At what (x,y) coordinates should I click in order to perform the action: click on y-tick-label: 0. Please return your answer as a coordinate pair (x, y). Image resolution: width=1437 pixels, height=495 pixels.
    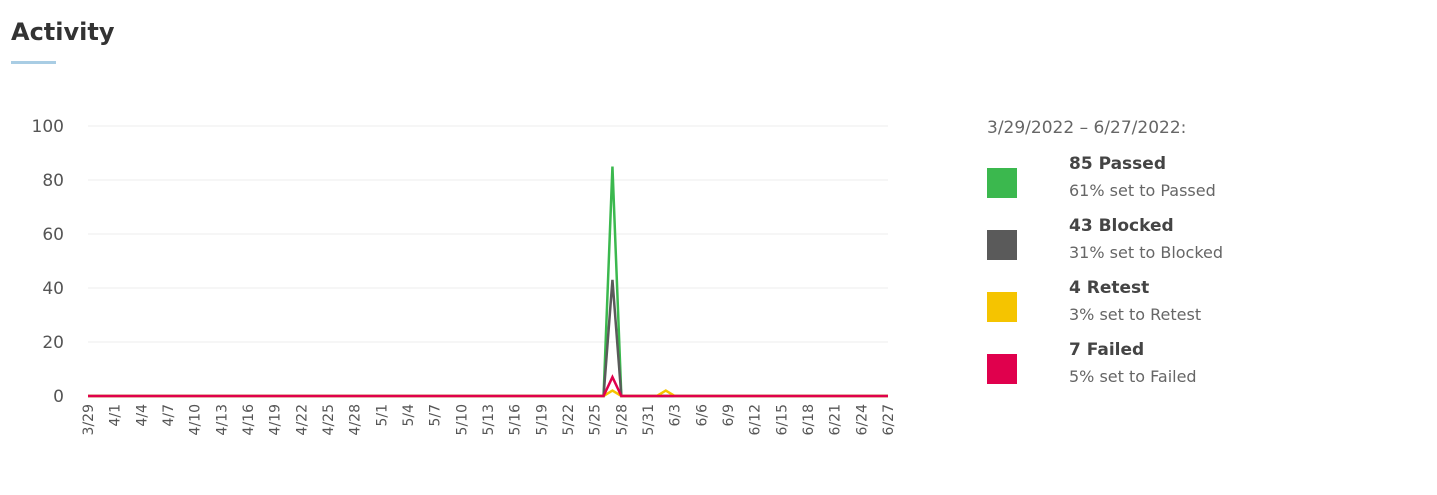
    Looking at the image, I should click on (58, 397).